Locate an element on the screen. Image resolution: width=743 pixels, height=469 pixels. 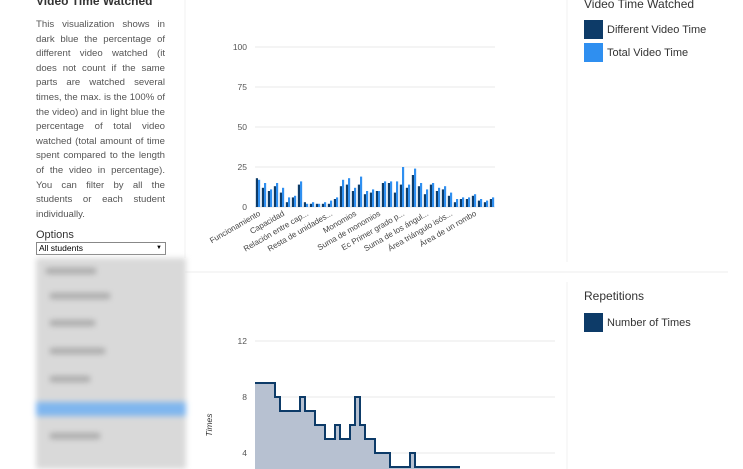
student-select: All students ▼ is located at coordinates (101, 249).